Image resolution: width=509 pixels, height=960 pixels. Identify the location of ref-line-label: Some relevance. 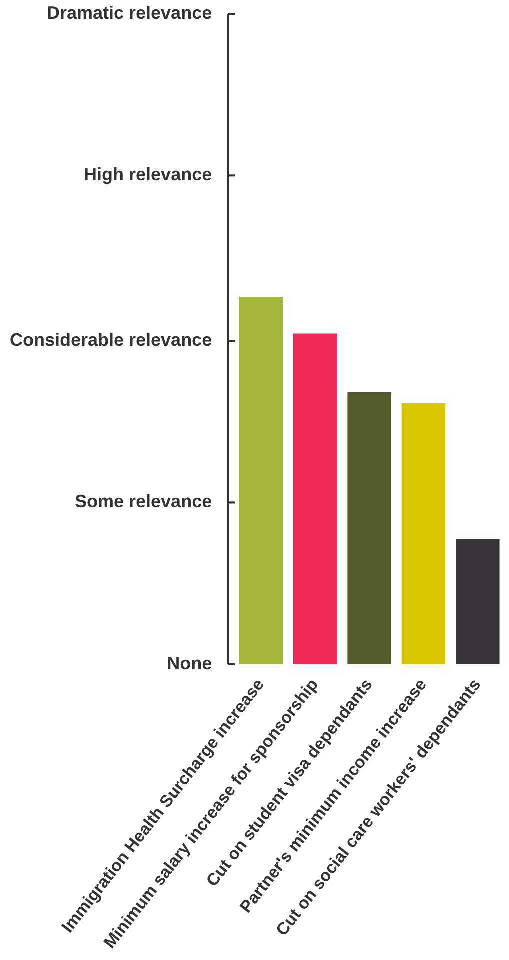
(143, 502).